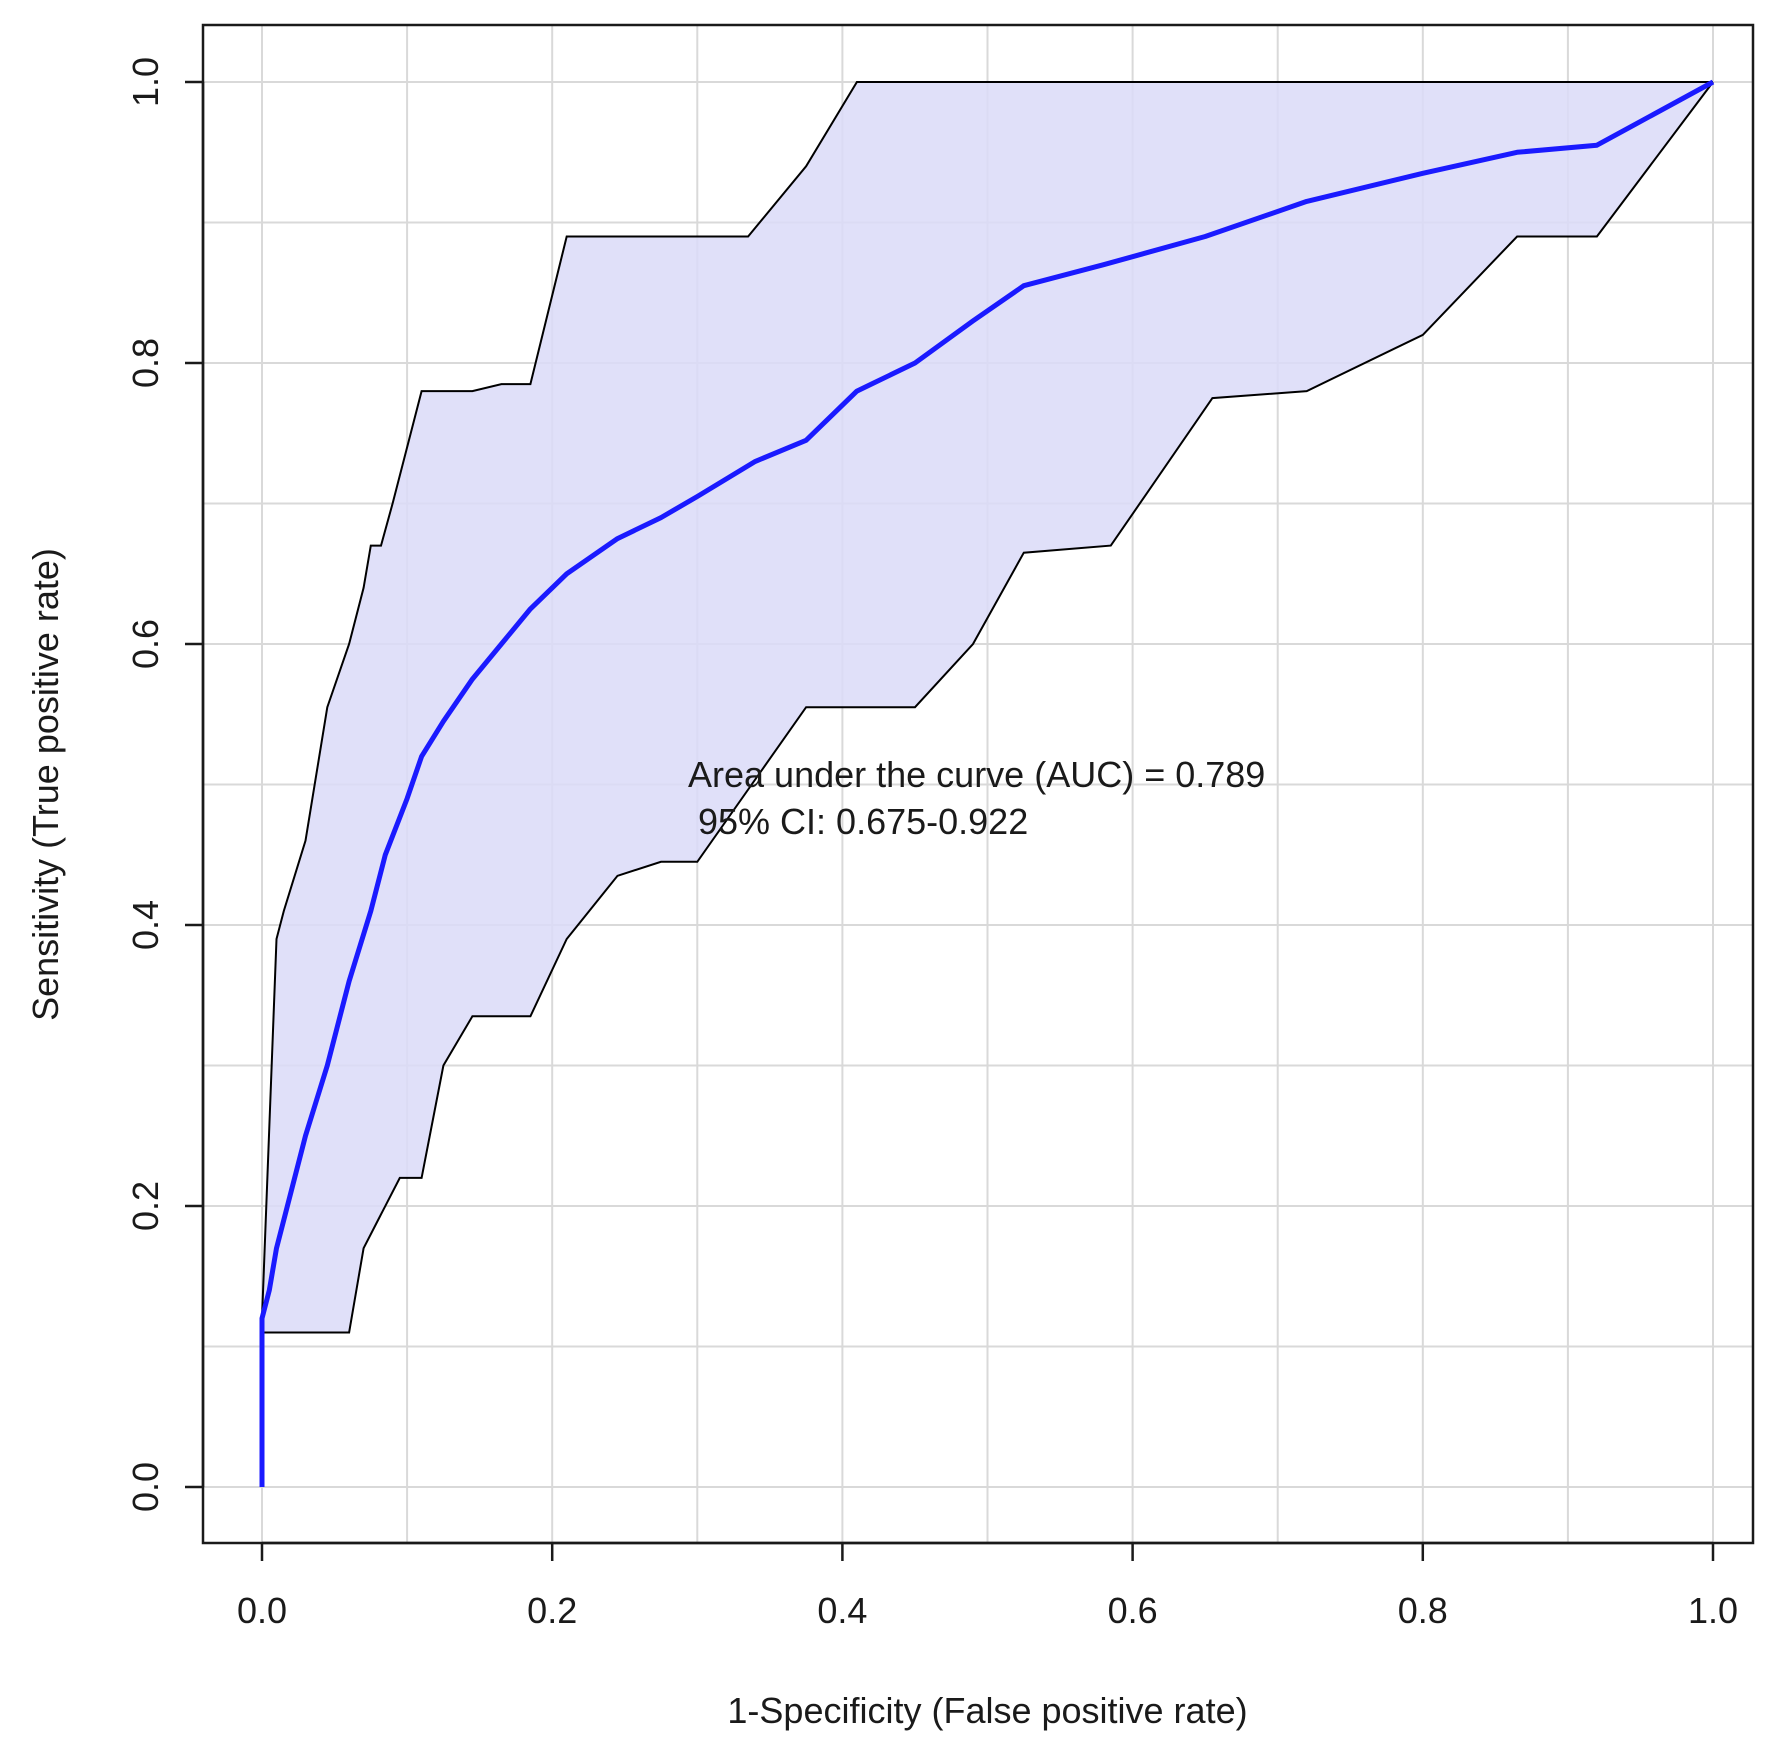  I want to click on x-axis: 0.0 0.2 0.4 0.6 0.8 1.0, so click(987, 1586).